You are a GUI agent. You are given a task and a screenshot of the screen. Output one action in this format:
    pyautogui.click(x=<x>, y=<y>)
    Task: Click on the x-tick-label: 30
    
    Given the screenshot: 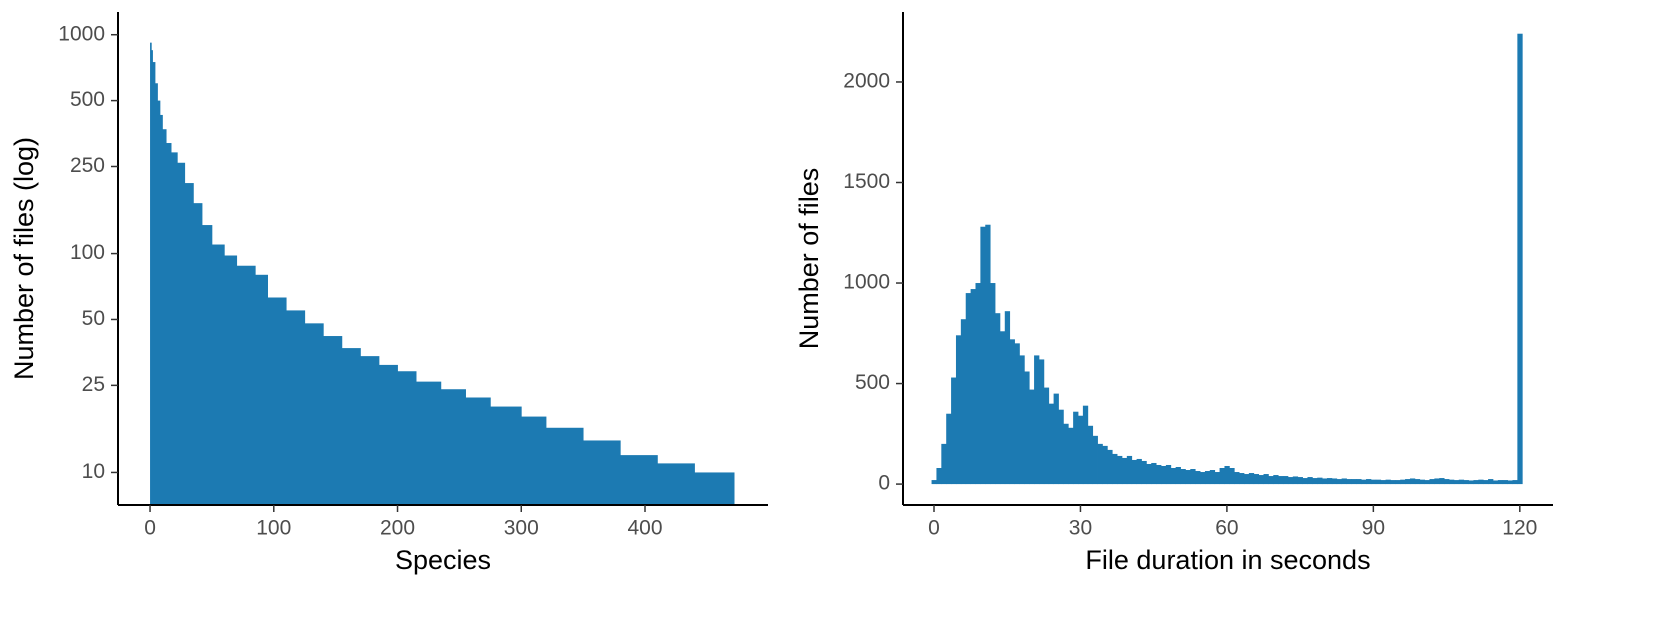 What is the action you would take?
    pyautogui.click(x=1080, y=528)
    